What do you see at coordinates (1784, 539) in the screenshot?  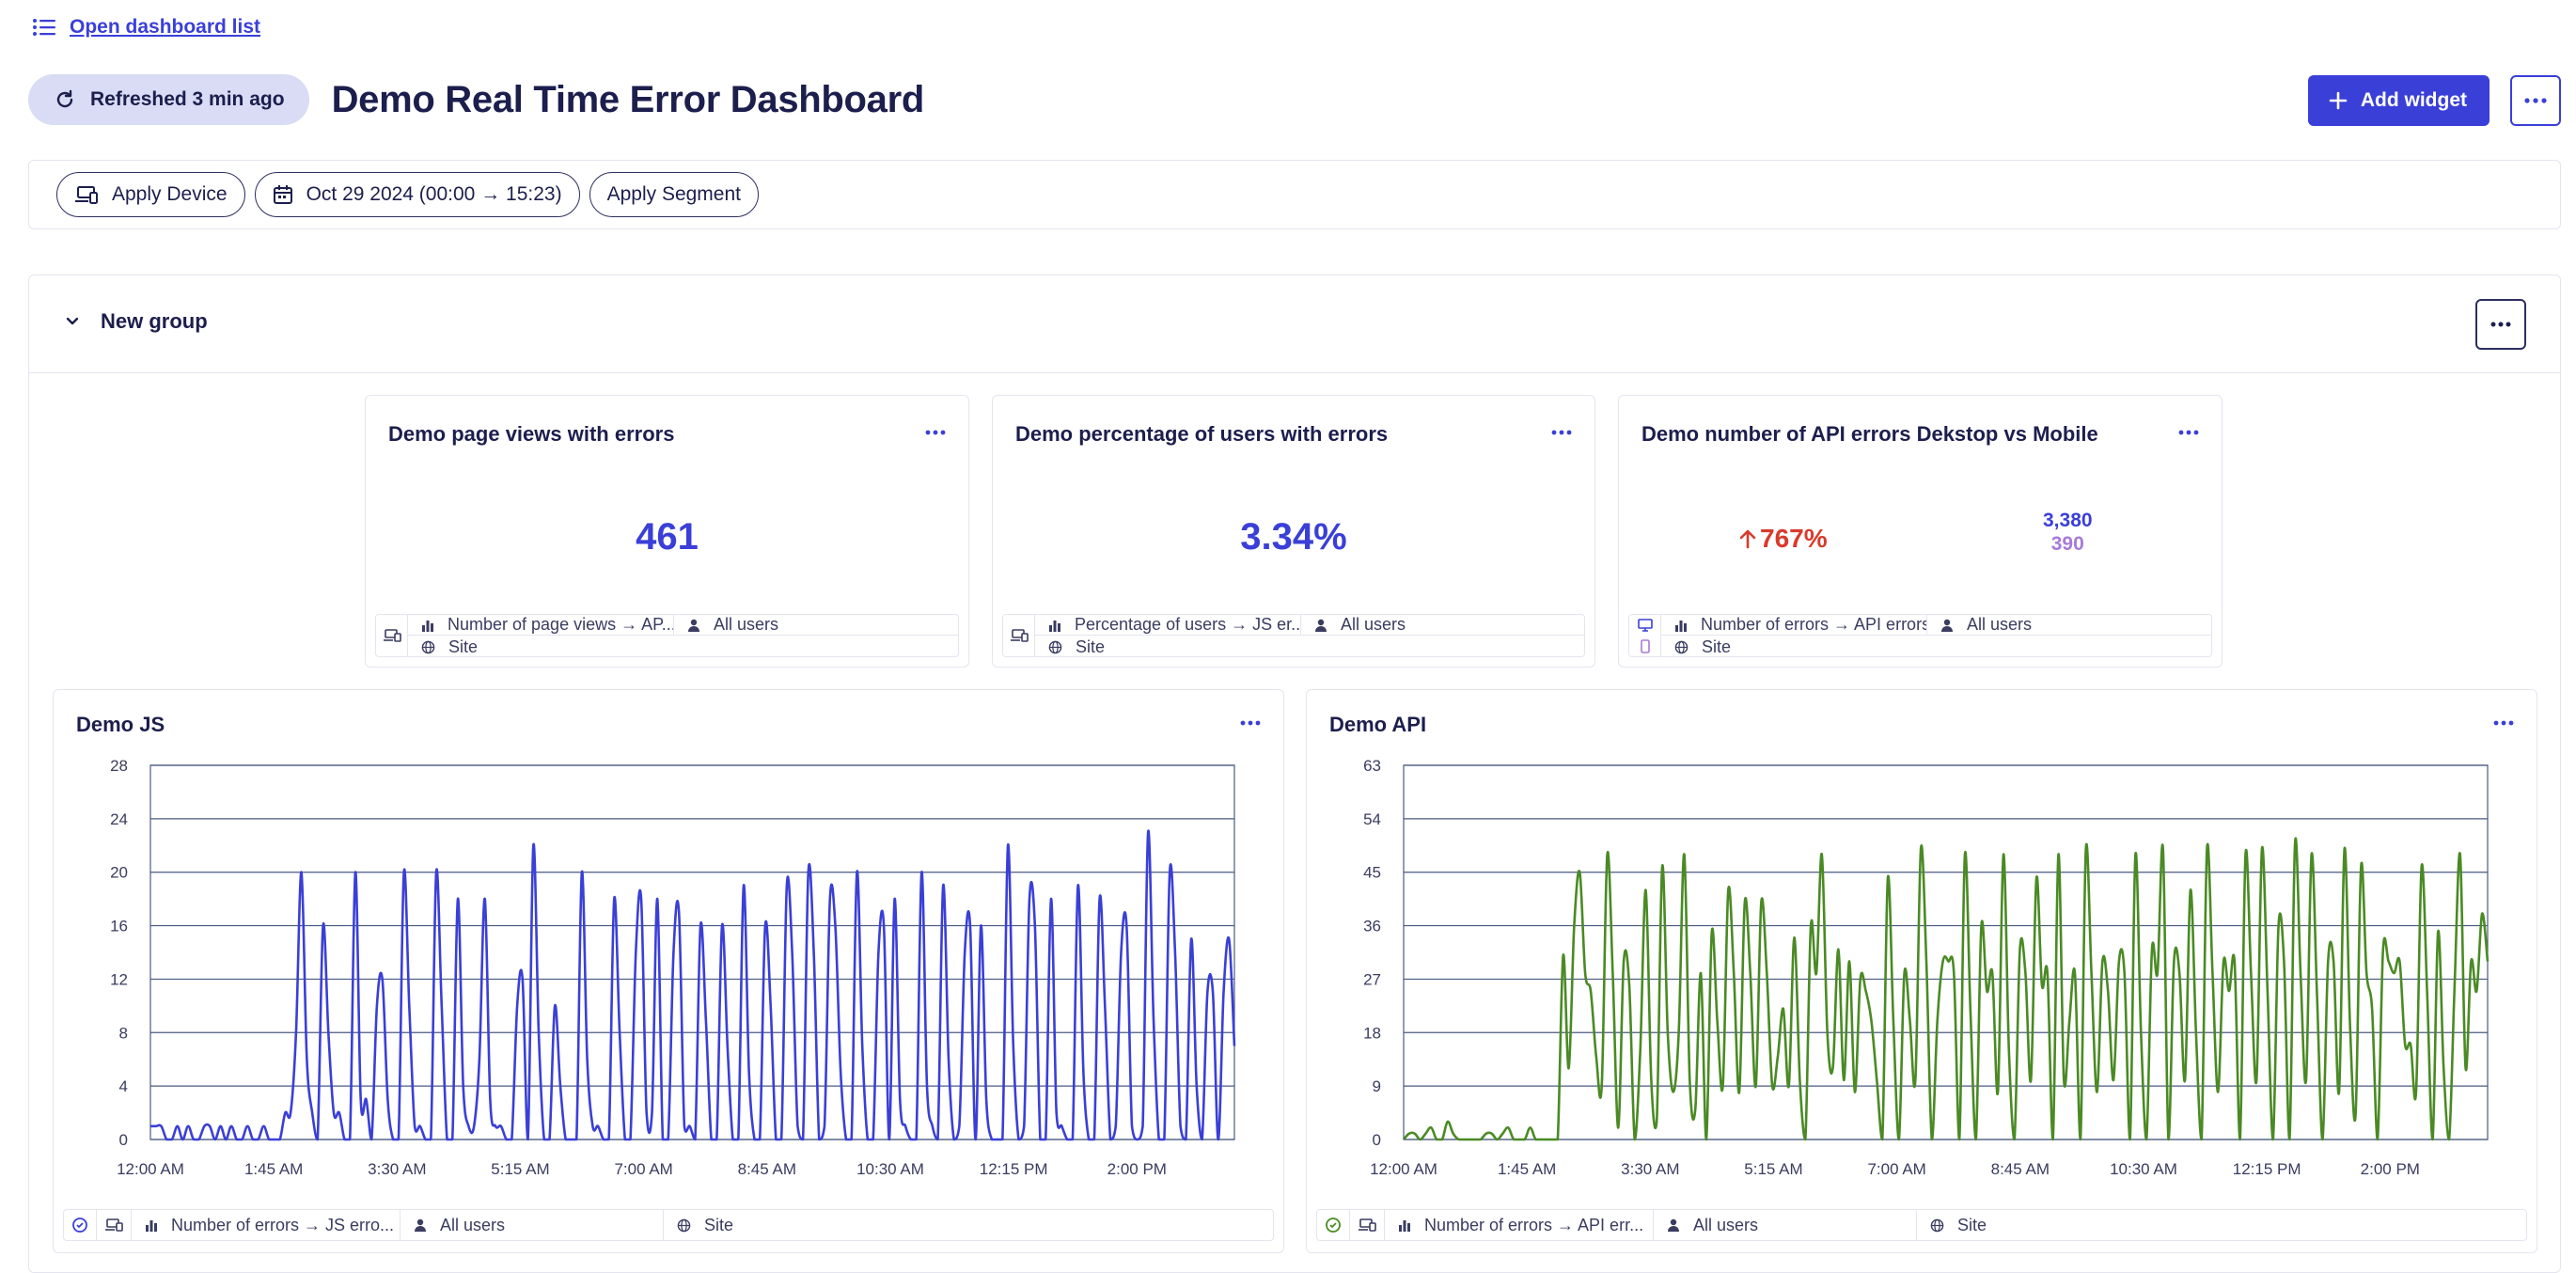 I see `change-indicator: 767%` at bounding box center [1784, 539].